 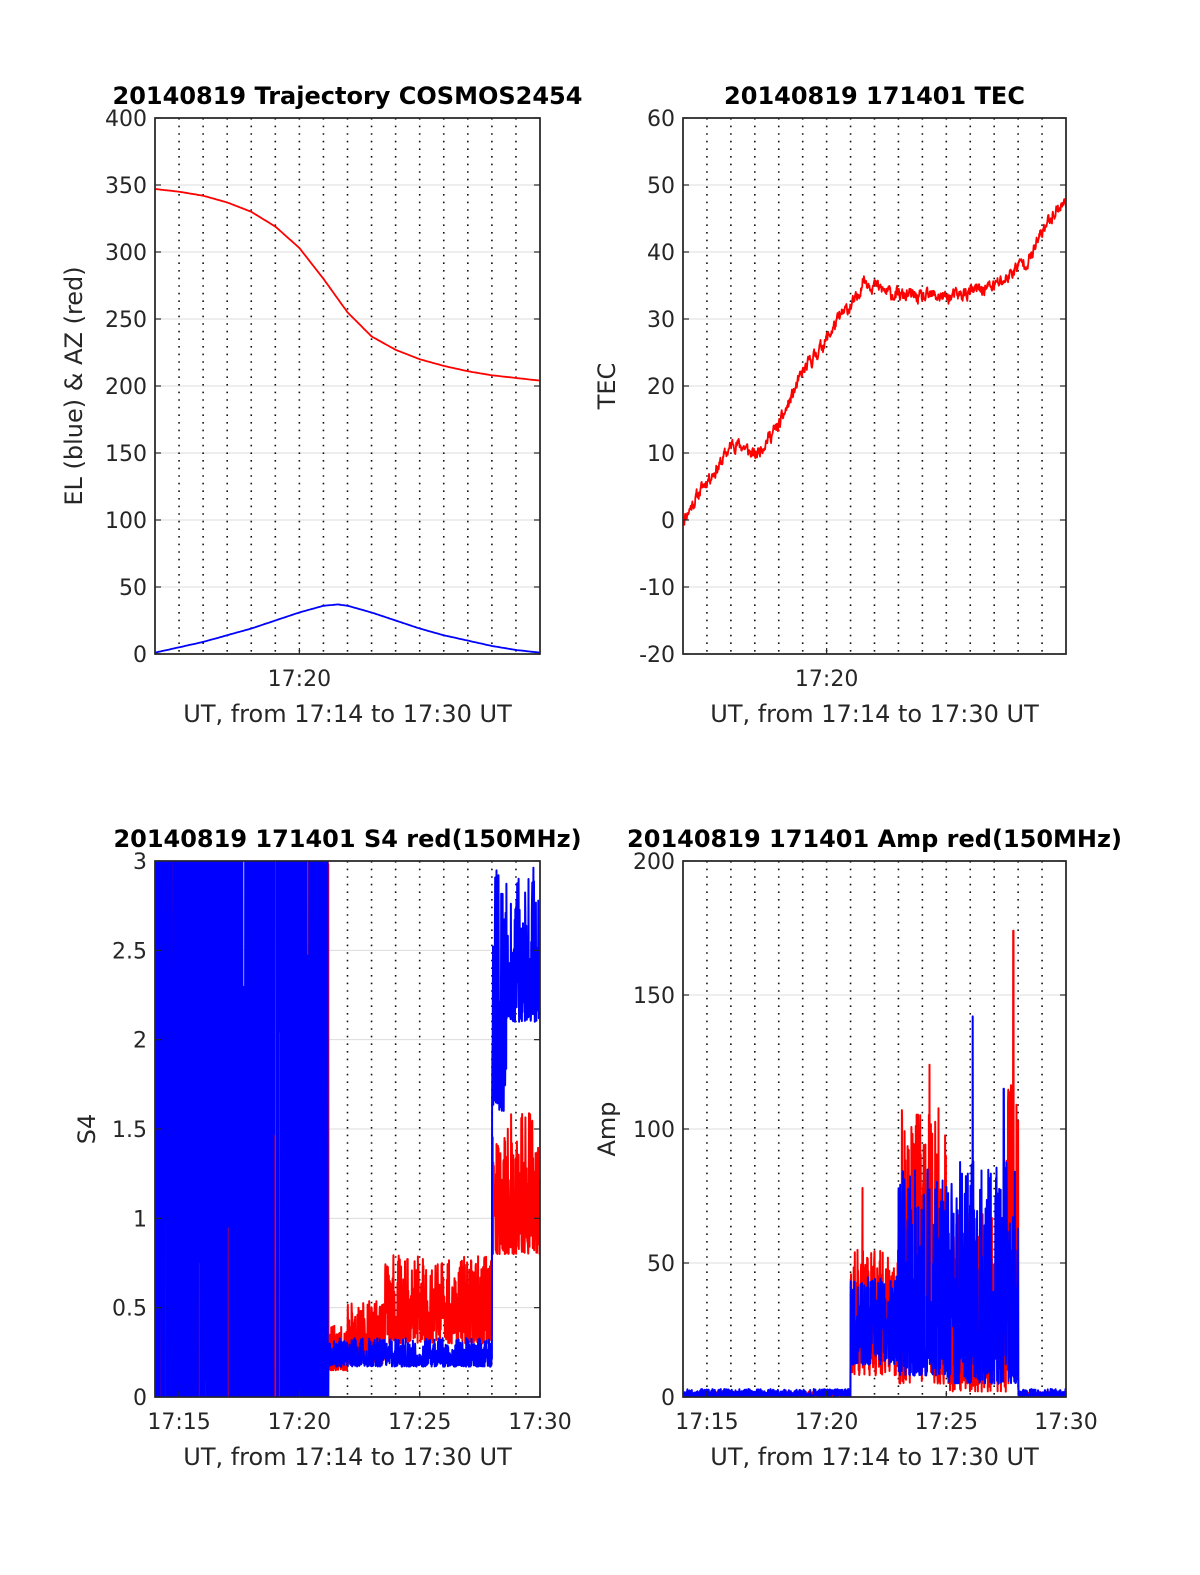 What do you see at coordinates (661, 253) in the screenshot?
I see `y-tick-label: 40` at bounding box center [661, 253].